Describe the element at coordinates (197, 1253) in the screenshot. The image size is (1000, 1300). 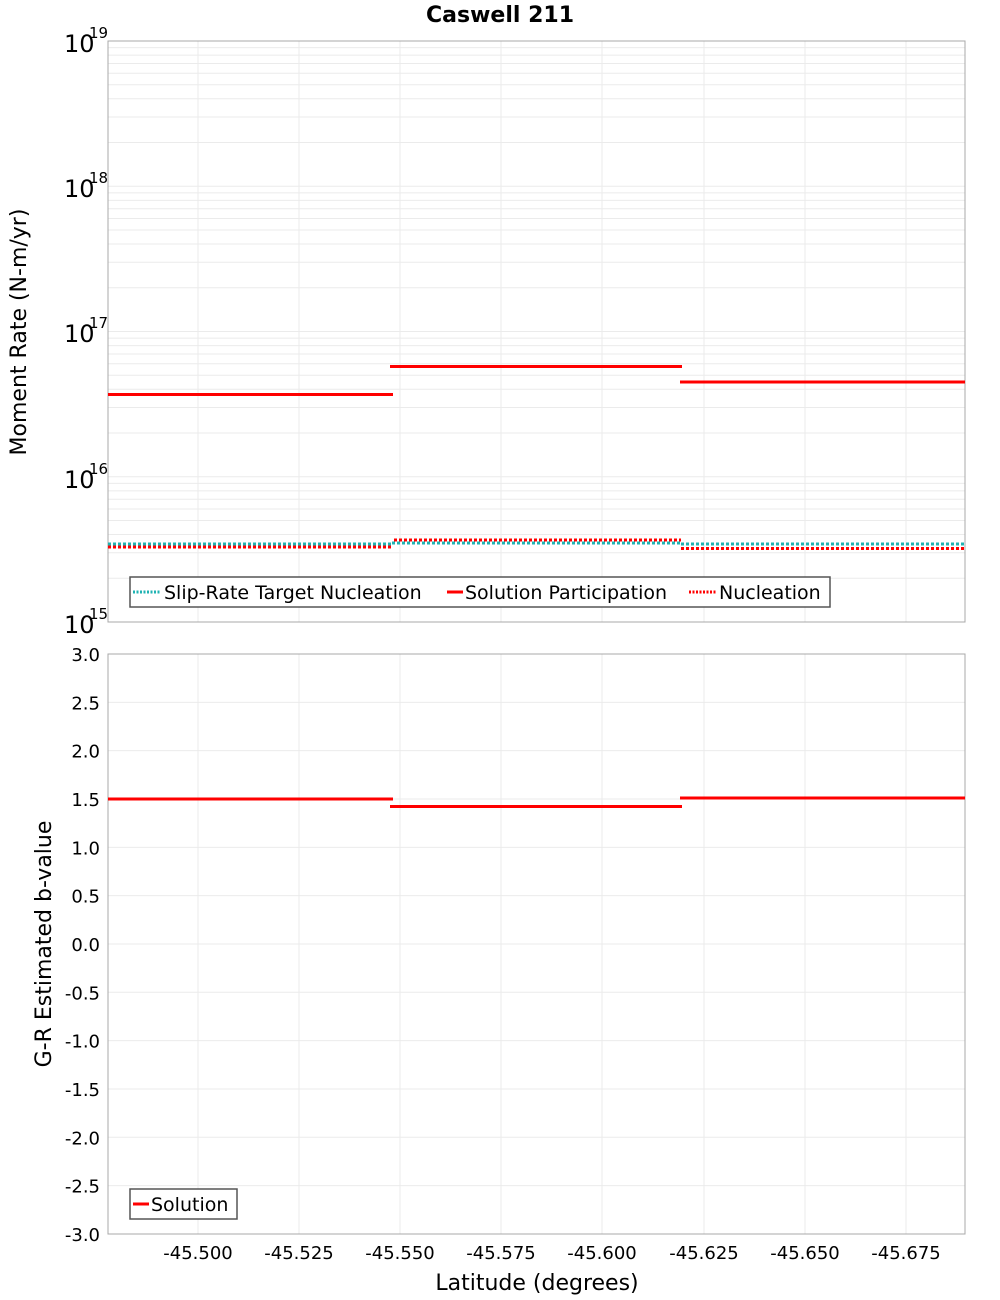
I see `x-tick-label: -45.500` at that location.